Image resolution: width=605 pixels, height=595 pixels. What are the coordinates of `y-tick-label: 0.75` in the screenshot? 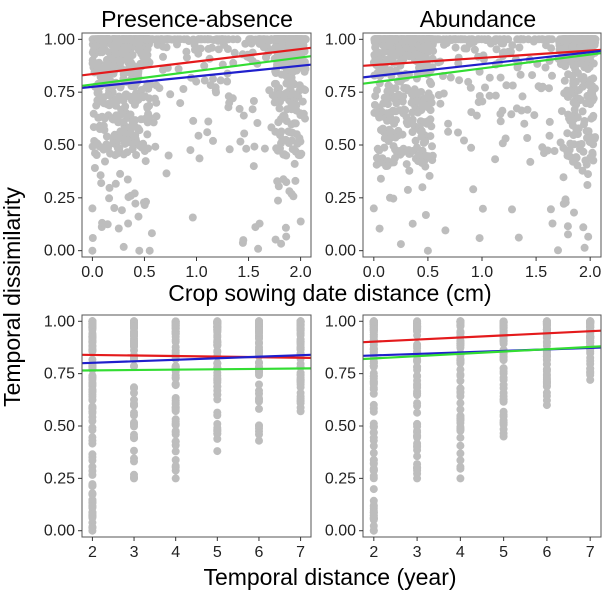 It's located at (340, 374).